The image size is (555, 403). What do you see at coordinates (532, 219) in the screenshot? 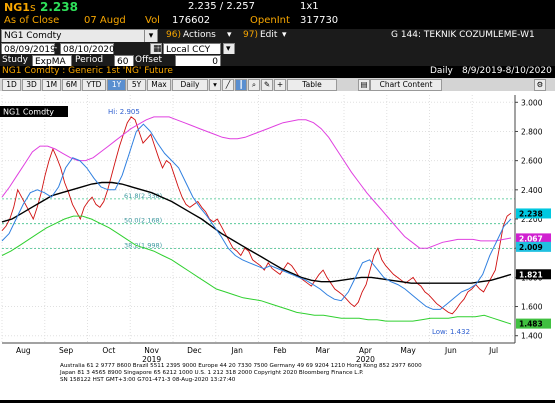
I see `y-tick-label: 2.200` at bounding box center [532, 219].